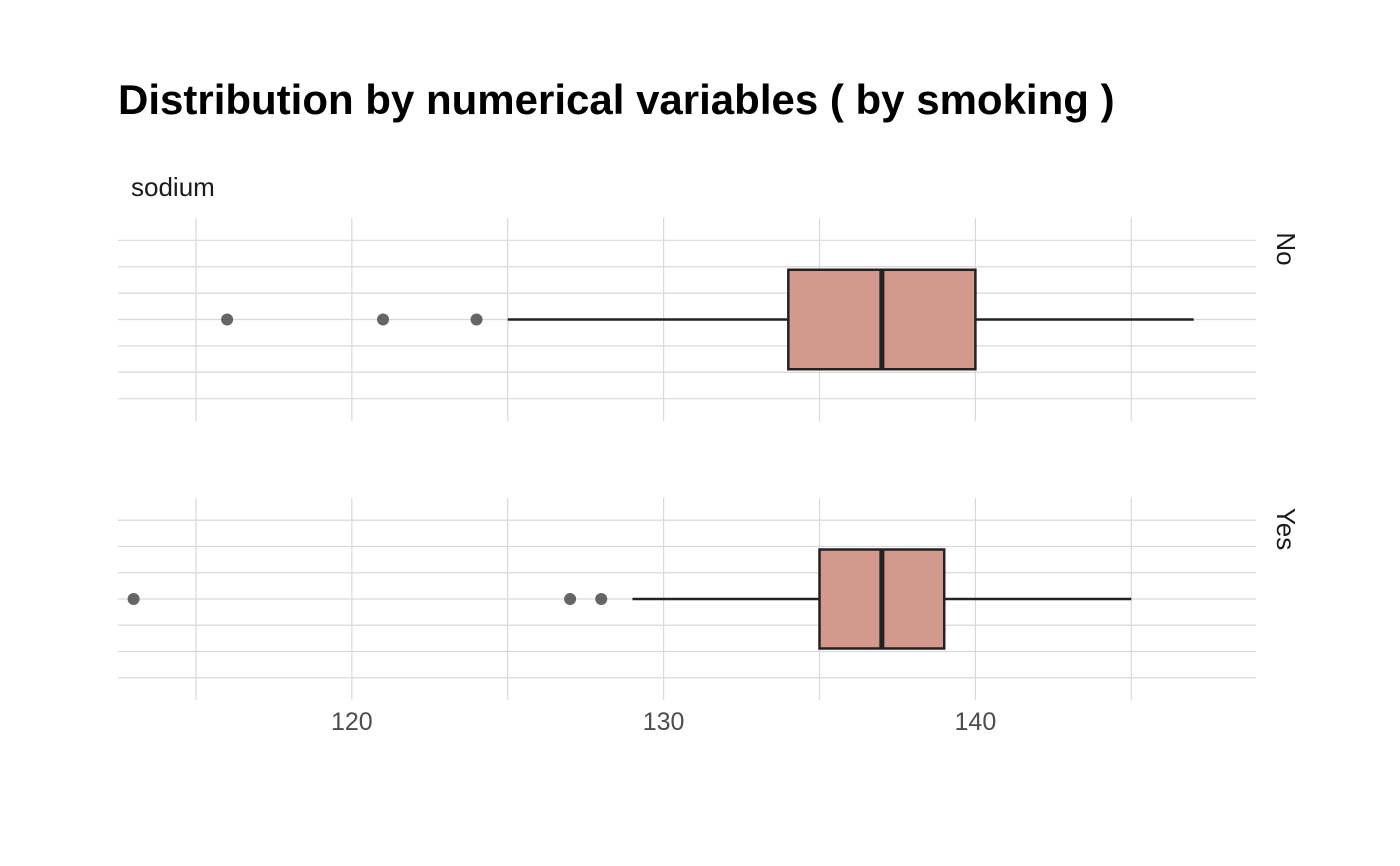 The height and width of the screenshot is (866, 1400). I want to click on facet-label-no: No, so click(1286, 248).